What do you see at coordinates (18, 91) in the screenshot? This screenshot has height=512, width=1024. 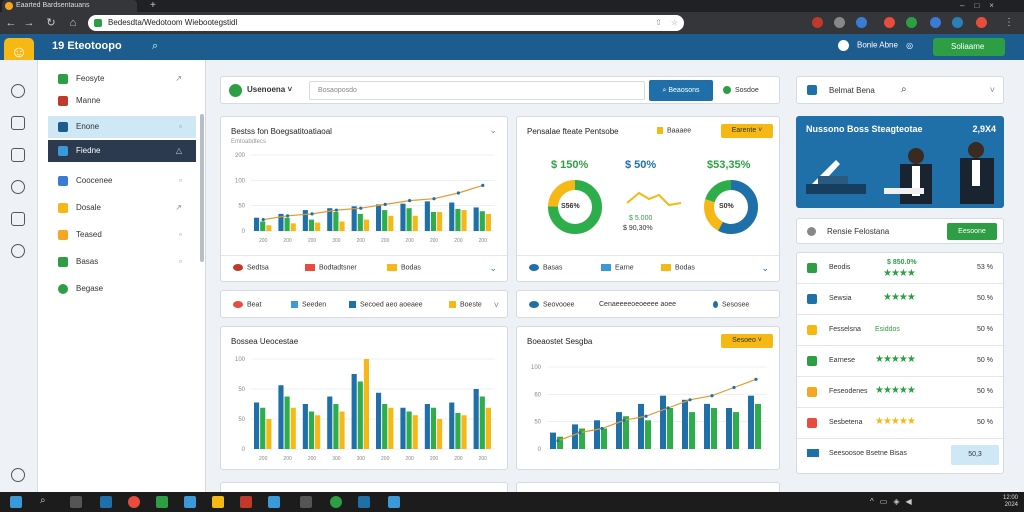 I see `dashboard-icon` at bounding box center [18, 91].